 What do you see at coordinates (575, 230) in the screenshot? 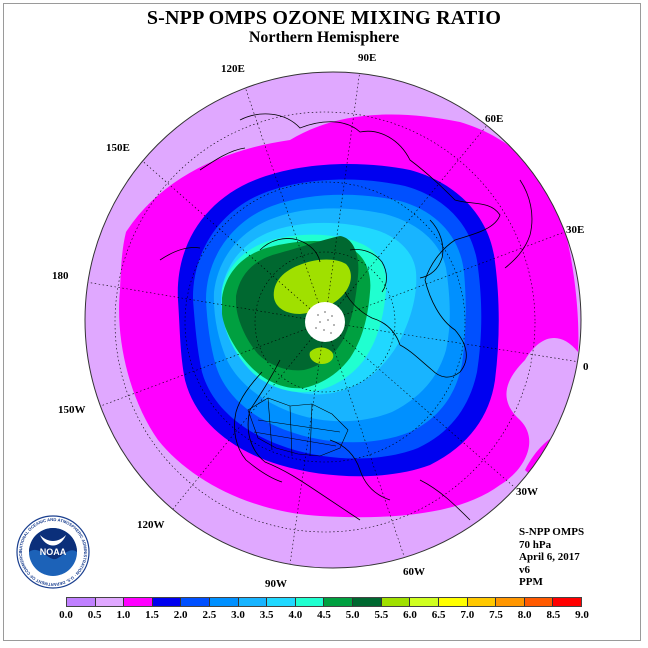
I see `lon-label-30e: 30E` at bounding box center [575, 230].